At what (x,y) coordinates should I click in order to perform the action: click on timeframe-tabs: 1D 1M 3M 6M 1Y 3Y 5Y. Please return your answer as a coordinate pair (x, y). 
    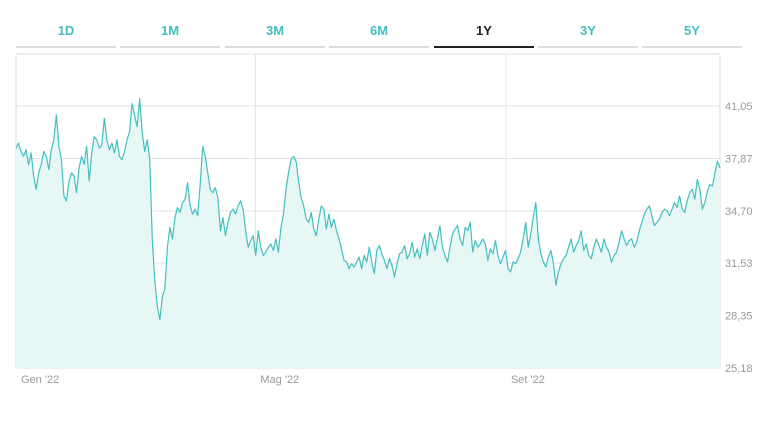
    Looking at the image, I should click on (390, 26).